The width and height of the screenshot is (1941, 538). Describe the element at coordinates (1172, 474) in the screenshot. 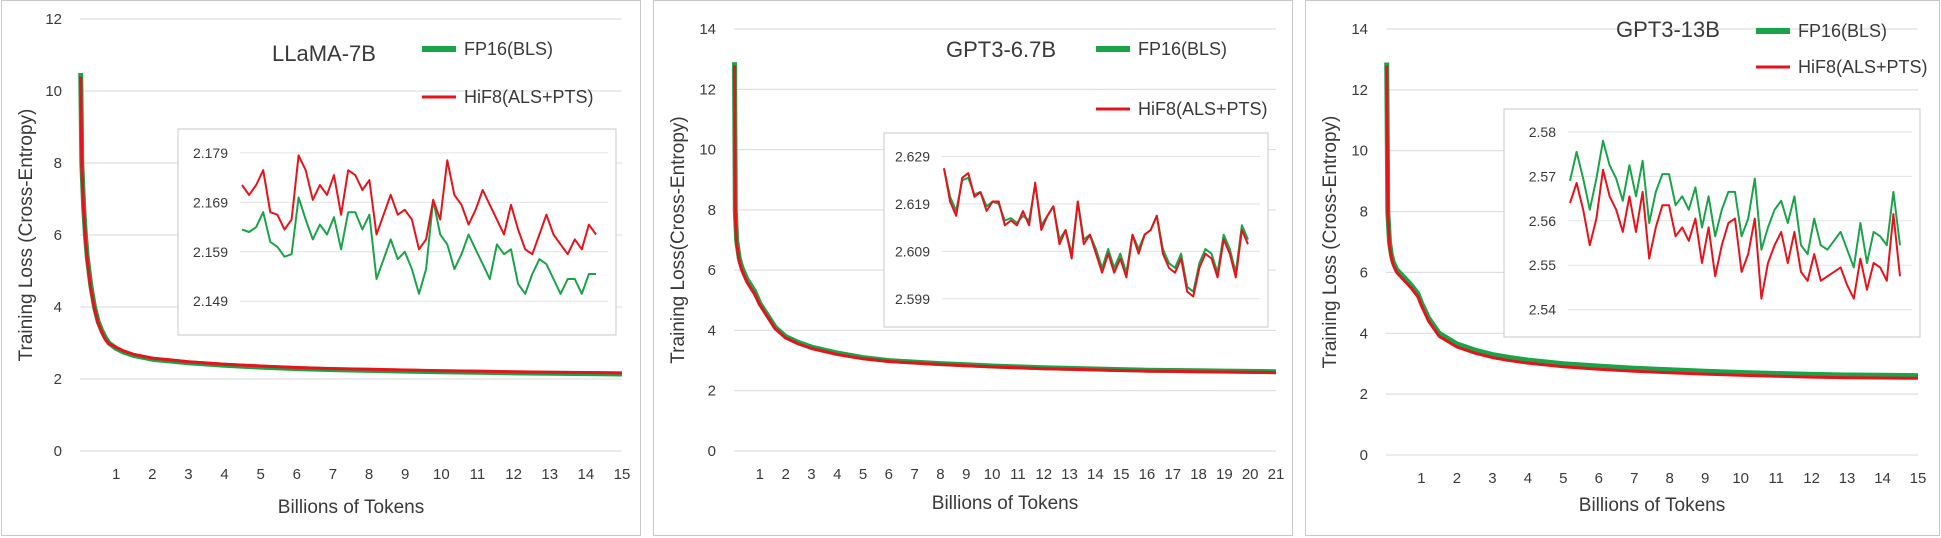

I see `x-tick-label: 17` at that location.